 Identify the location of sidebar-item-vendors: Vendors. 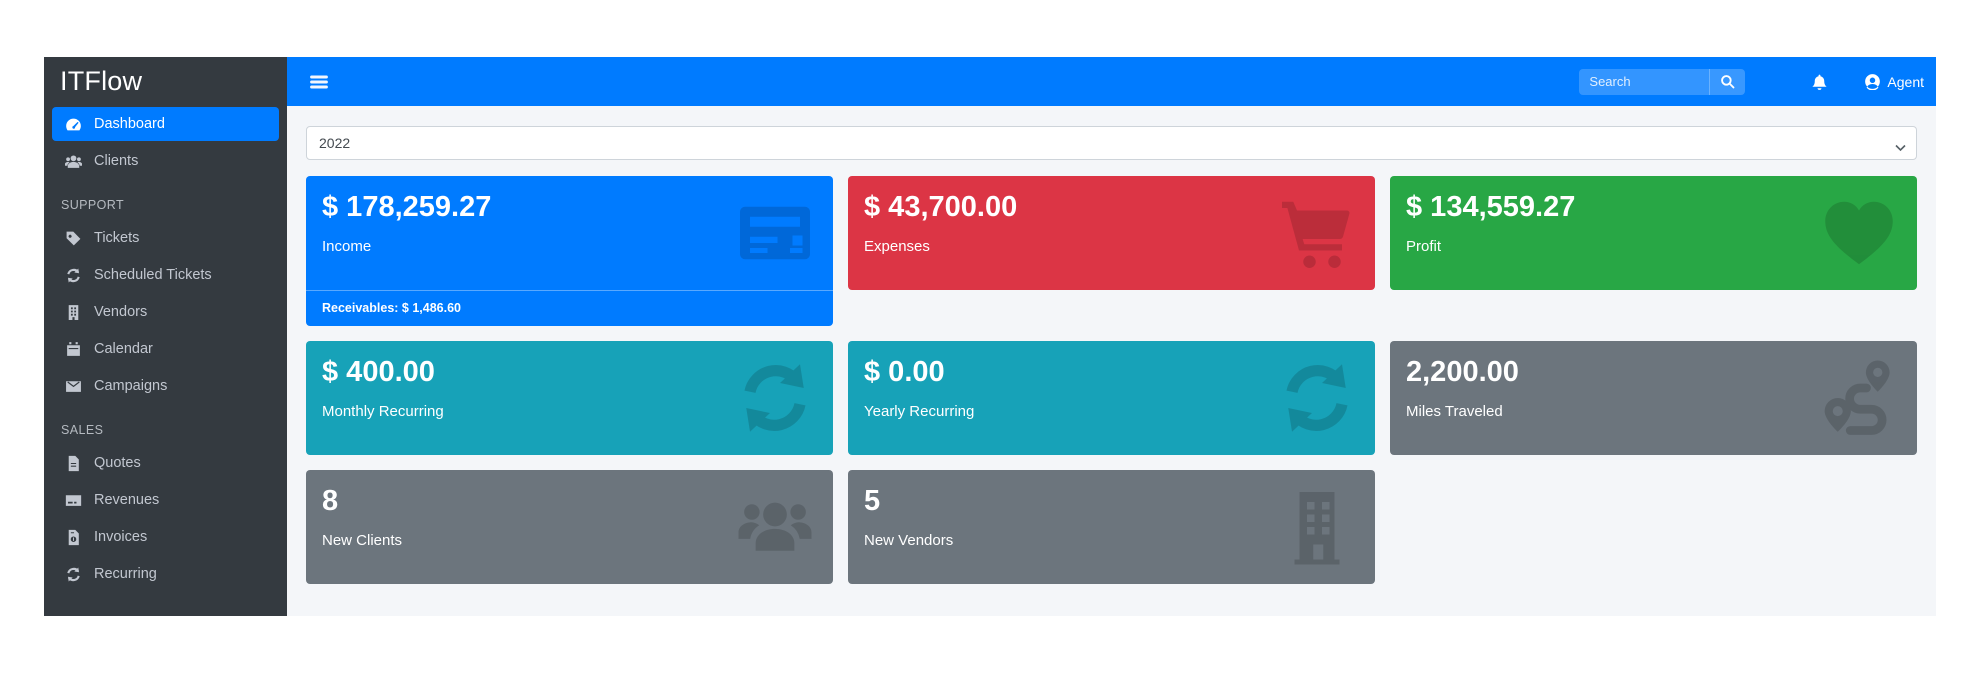
(165, 312).